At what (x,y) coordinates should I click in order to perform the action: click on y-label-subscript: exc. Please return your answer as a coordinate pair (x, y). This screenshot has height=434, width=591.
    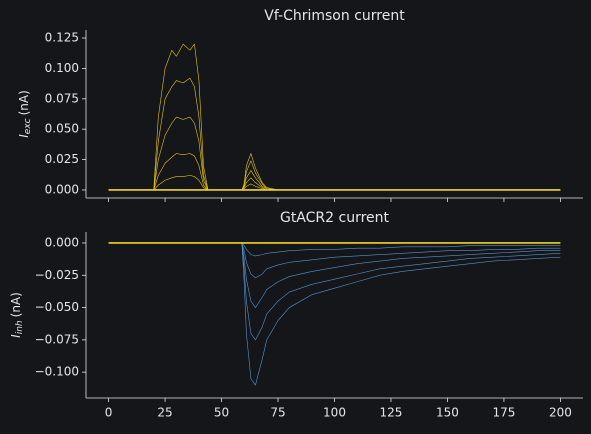
    Looking at the image, I should click on (28, 126).